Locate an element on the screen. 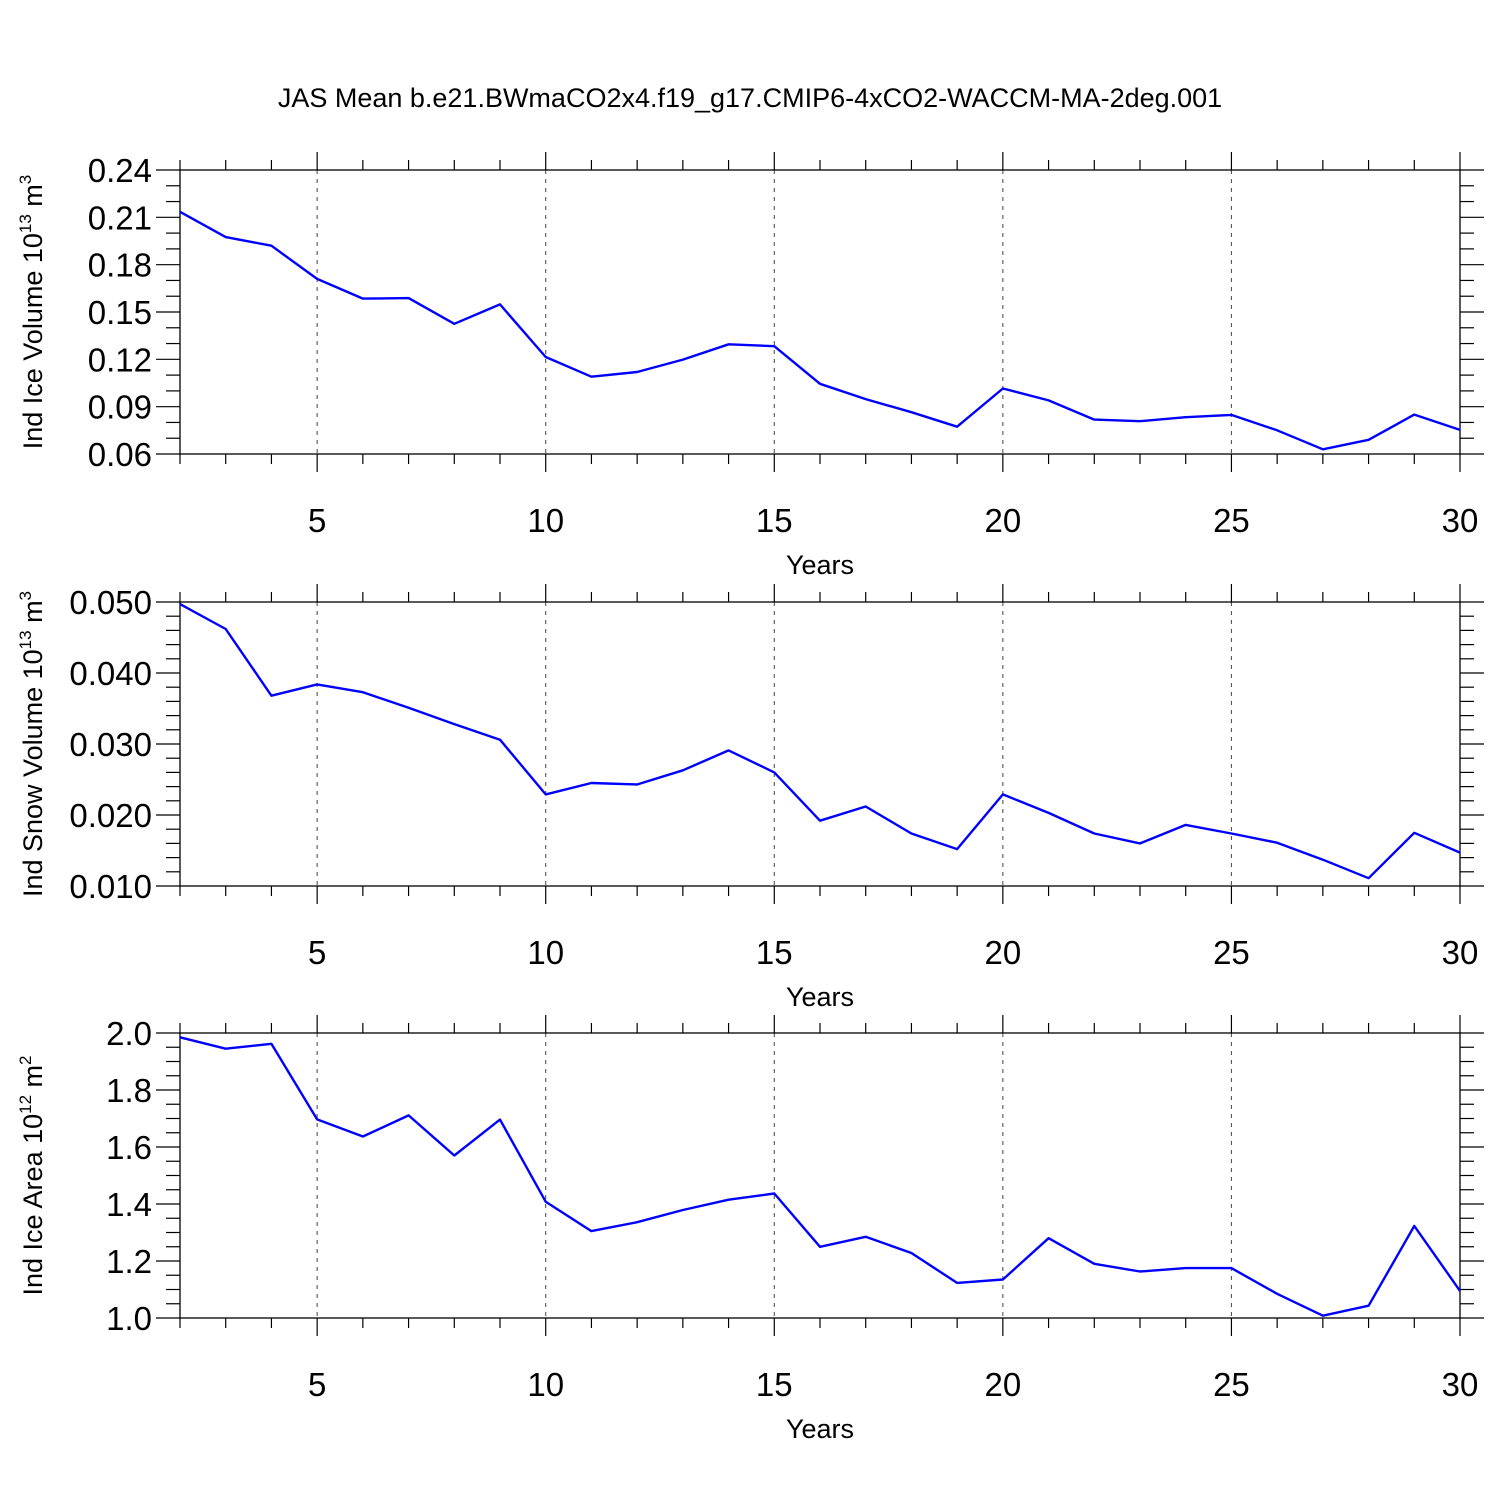 The image size is (1500, 1500). y-tick-label: 0.09 is located at coordinates (120, 407).